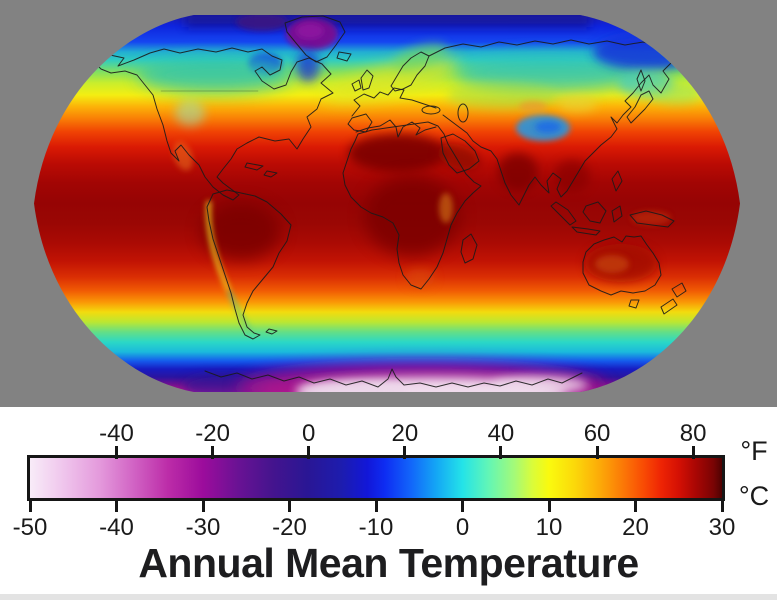  I want to click on india-hot, so click(518, 172).